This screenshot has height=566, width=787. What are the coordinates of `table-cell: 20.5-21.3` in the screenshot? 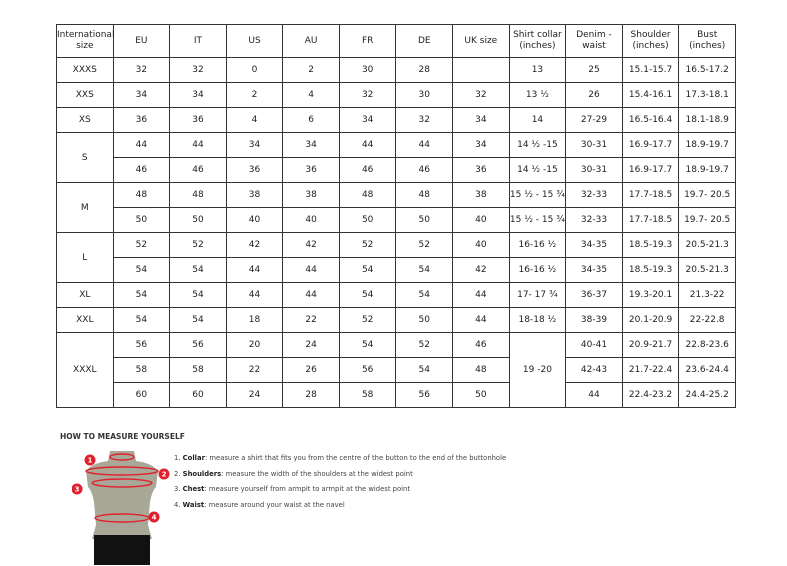 It's located at (707, 270).